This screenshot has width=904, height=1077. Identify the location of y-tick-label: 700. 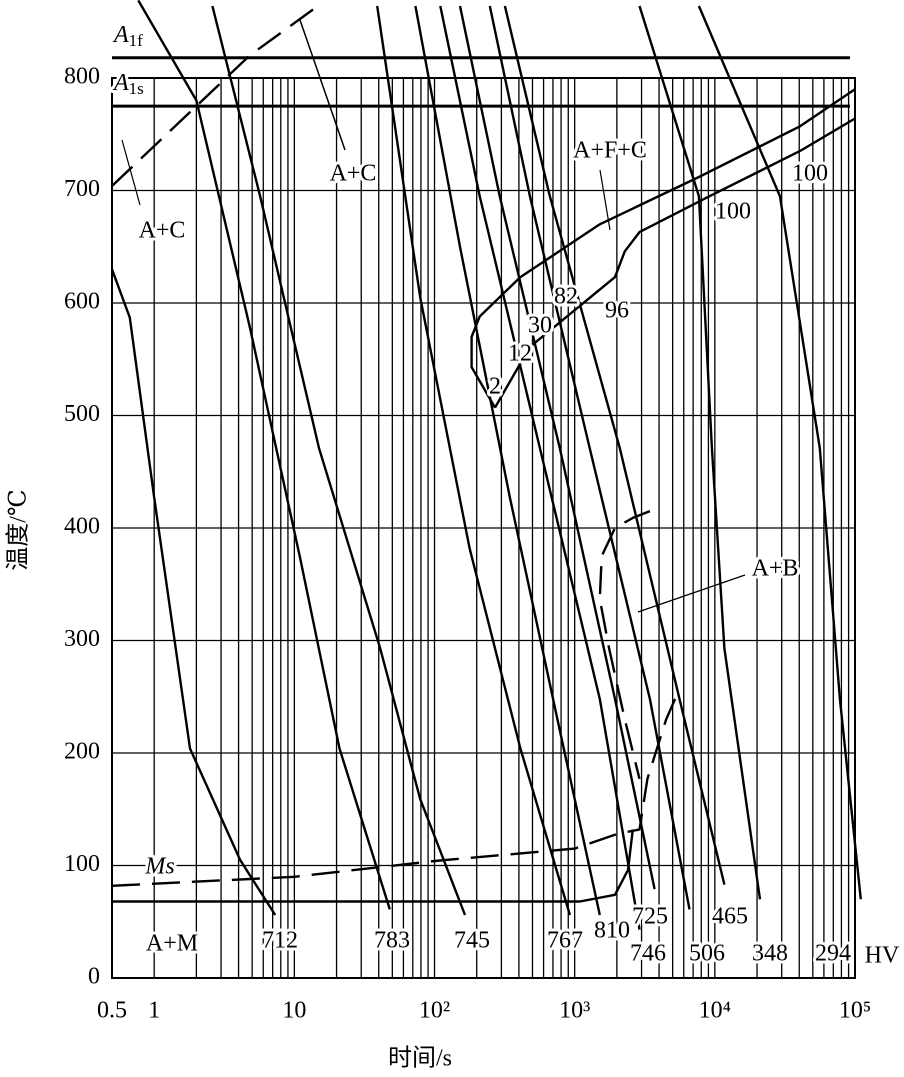
(82, 189).